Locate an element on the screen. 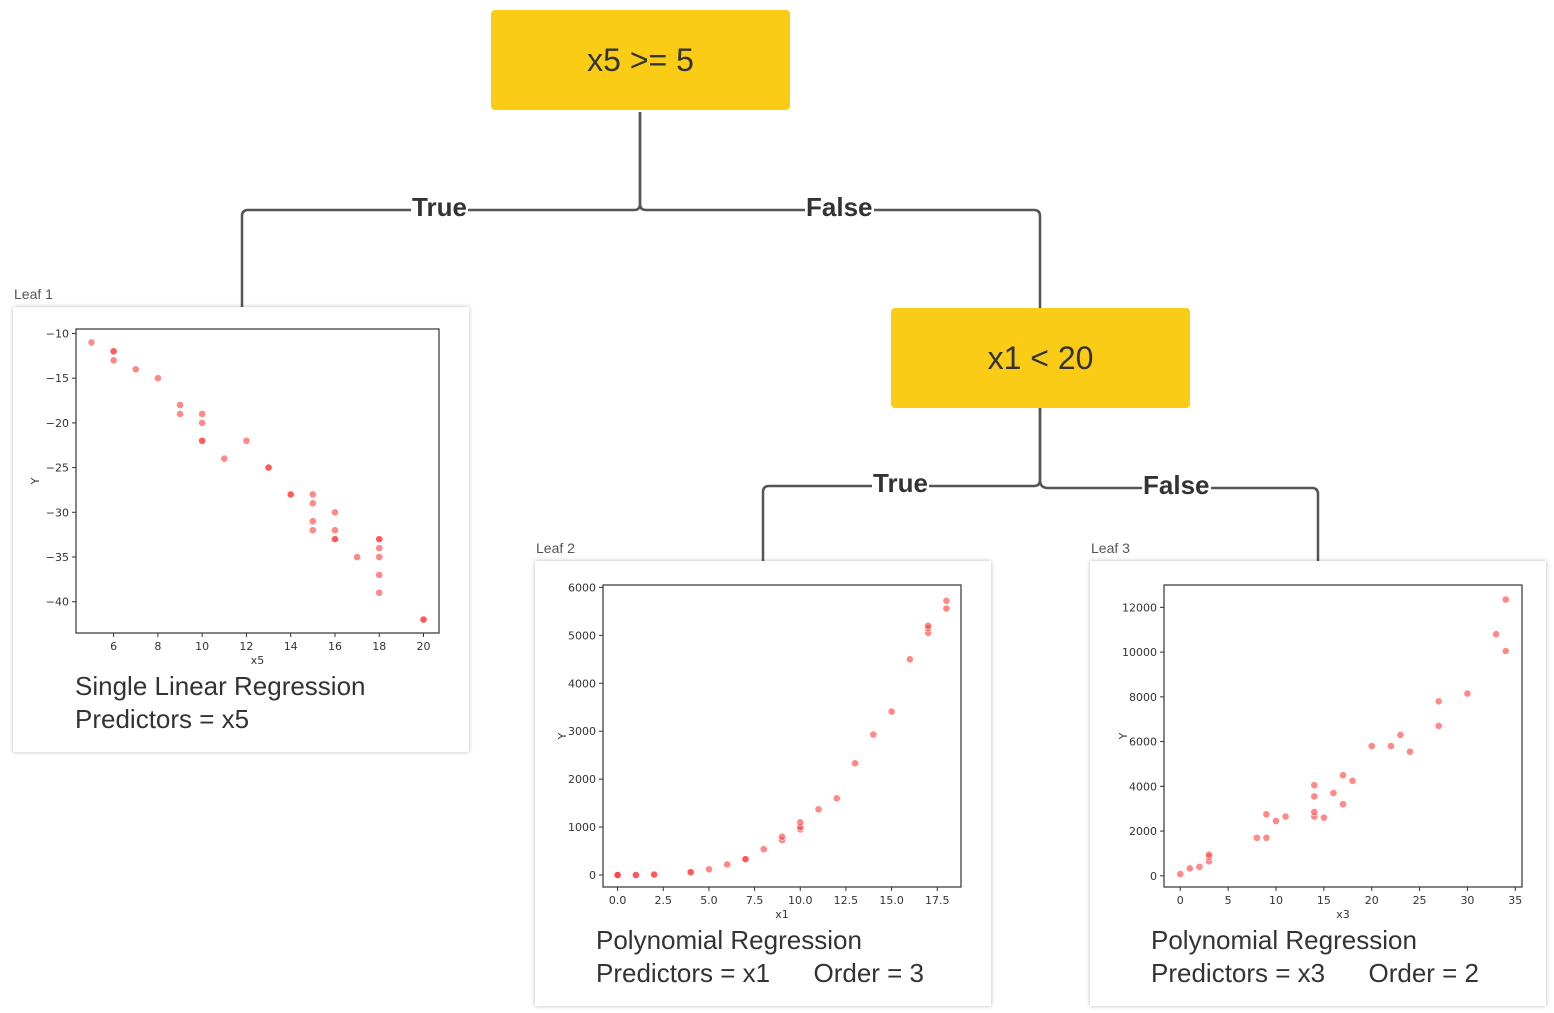 The height and width of the screenshot is (1013, 1554). branch-label-node2-false: False is located at coordinates (1176, 485).